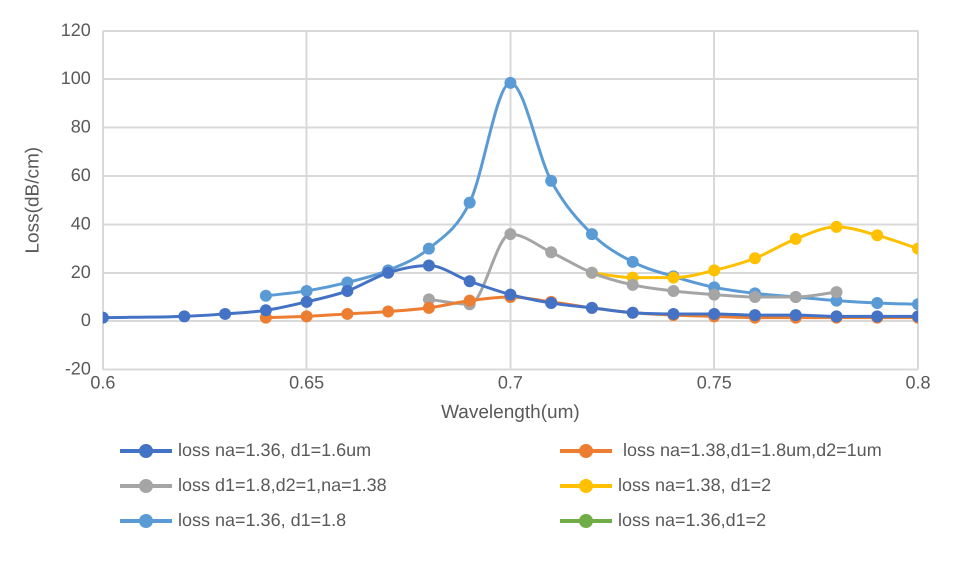 Image resolution: width=964 pixels, height=563 pixels. I want to click on legend-label: loss na=1.38,d1=1.8um,d2=1um, so click(752, 450).